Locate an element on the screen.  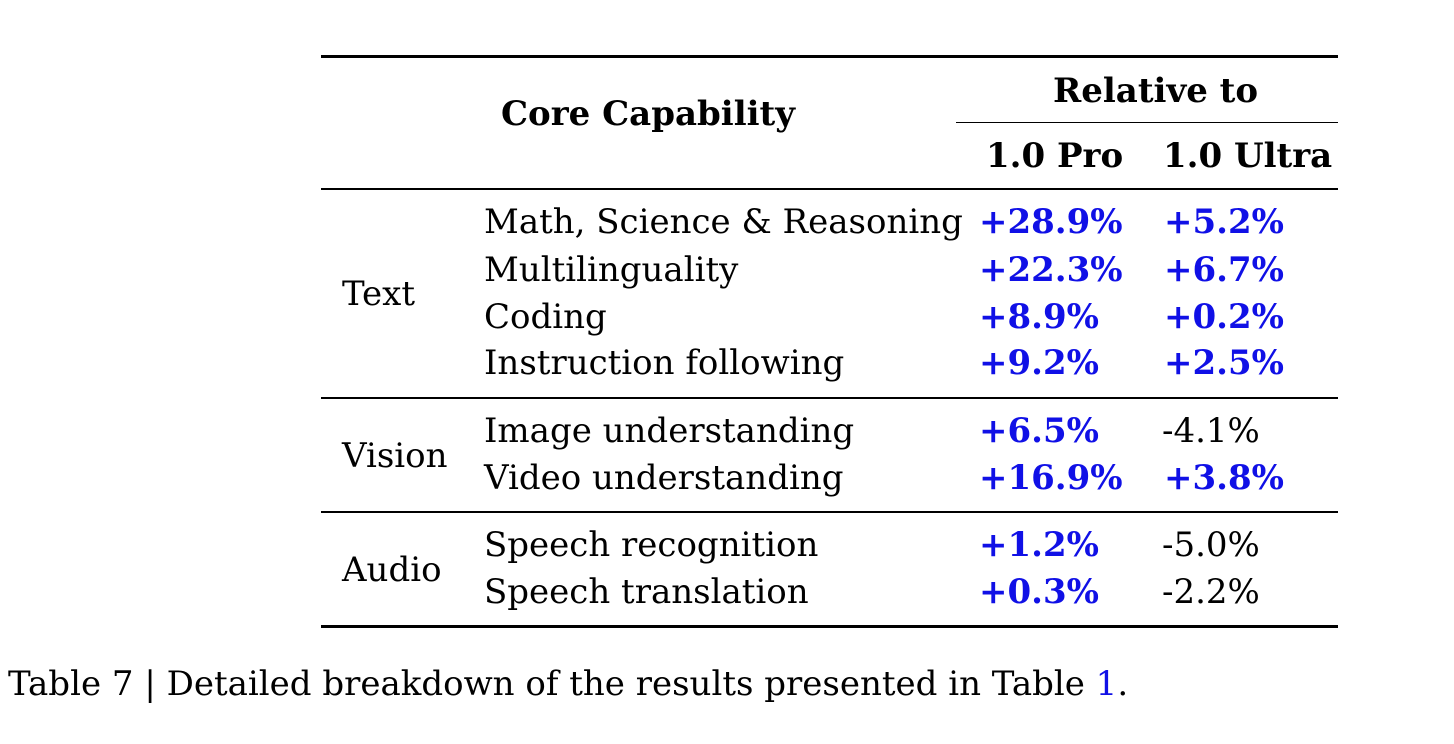
row-pro-value: +0.3% is located at coordinates (1039, 592).